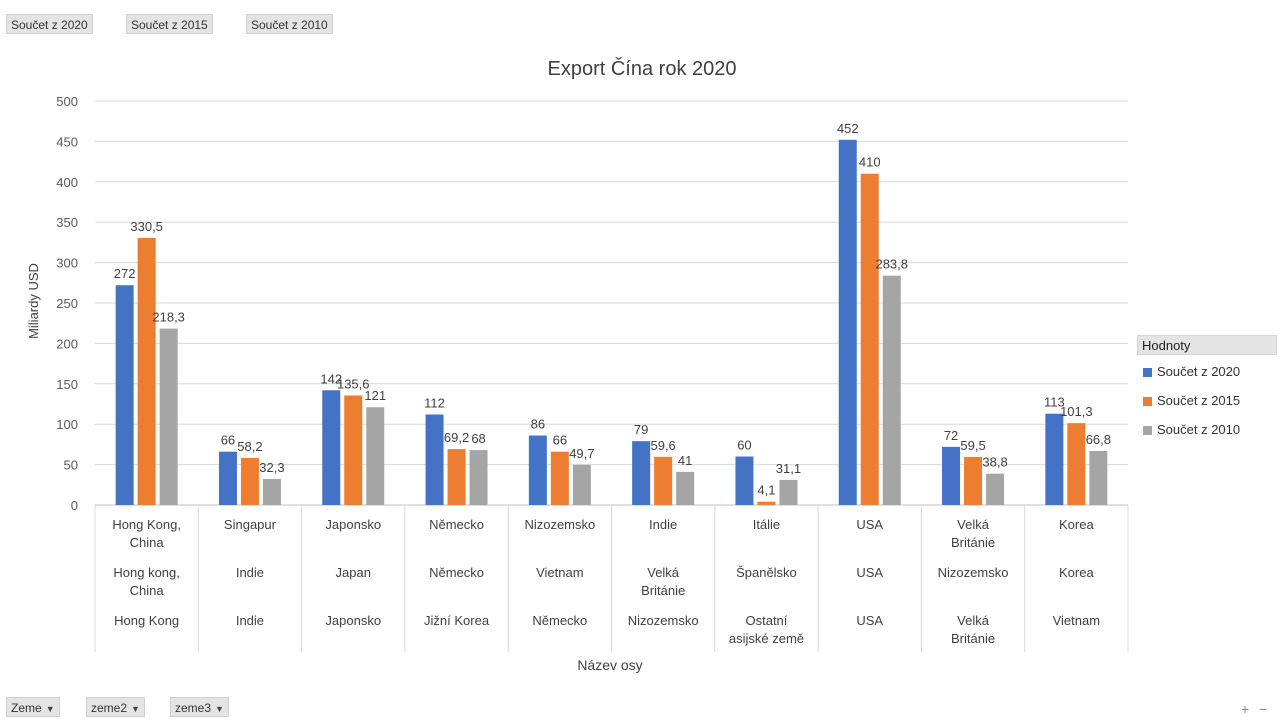  Describe the element at coordinates (1199, 400) in the screenshot. I see `legend-label-2015: Součet z 2015` at that location.